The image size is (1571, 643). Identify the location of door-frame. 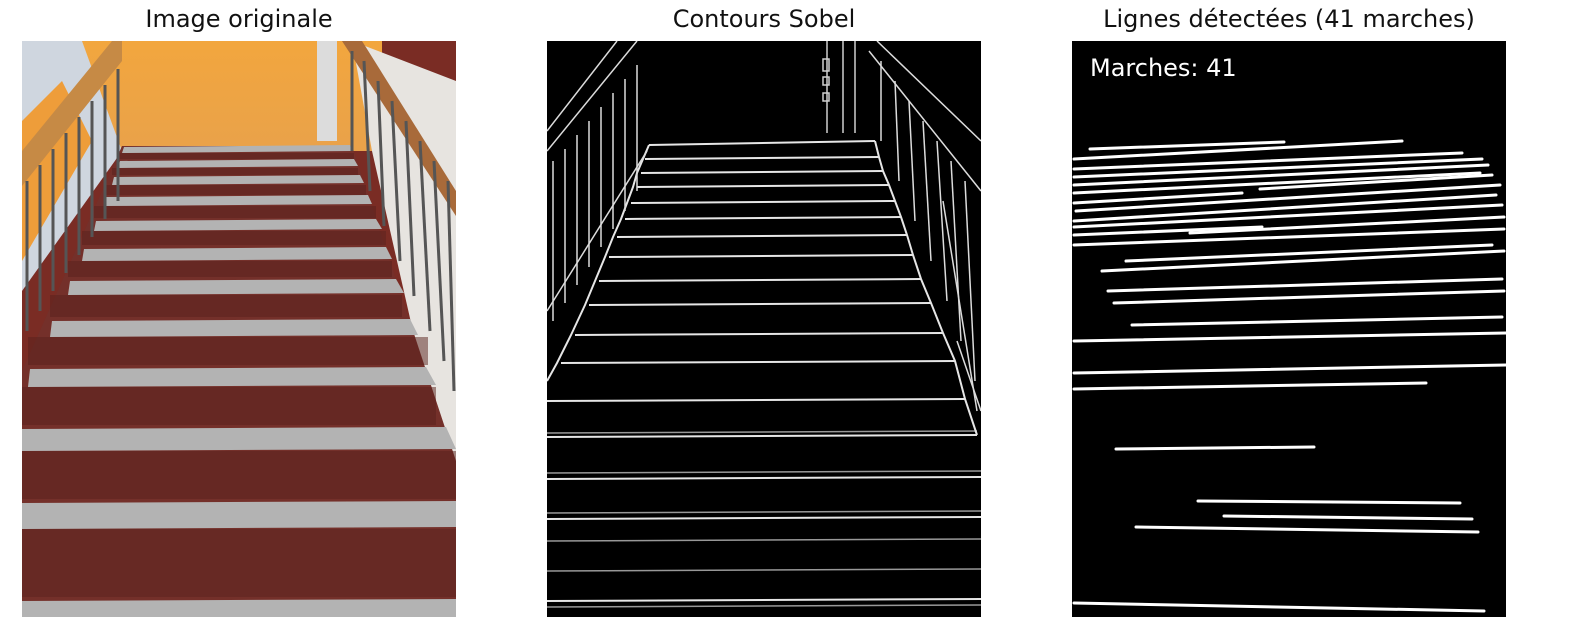
(327, 91).